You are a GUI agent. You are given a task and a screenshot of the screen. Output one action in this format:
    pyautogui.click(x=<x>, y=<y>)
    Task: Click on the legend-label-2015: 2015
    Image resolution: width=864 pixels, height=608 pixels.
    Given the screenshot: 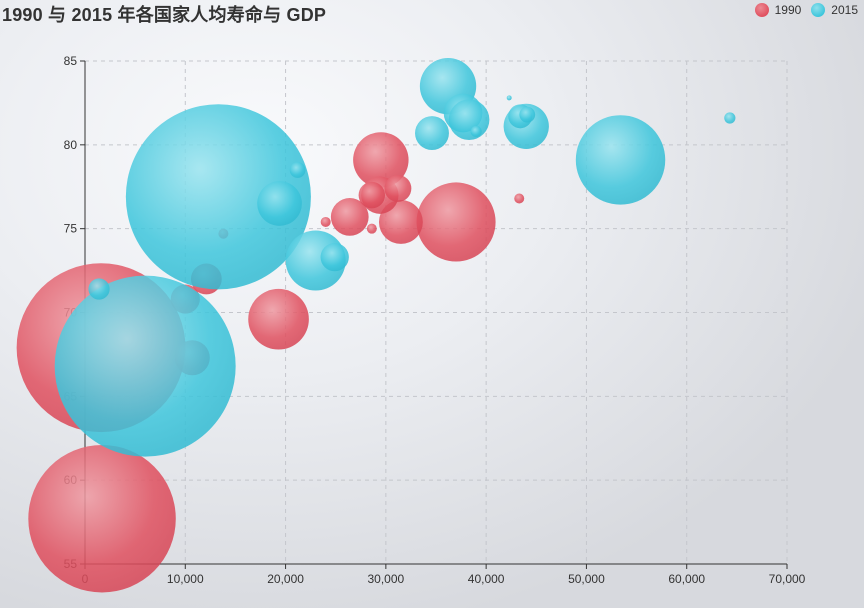 What is the action you would take?
    pyautogui.click(x=844, y=10)
    